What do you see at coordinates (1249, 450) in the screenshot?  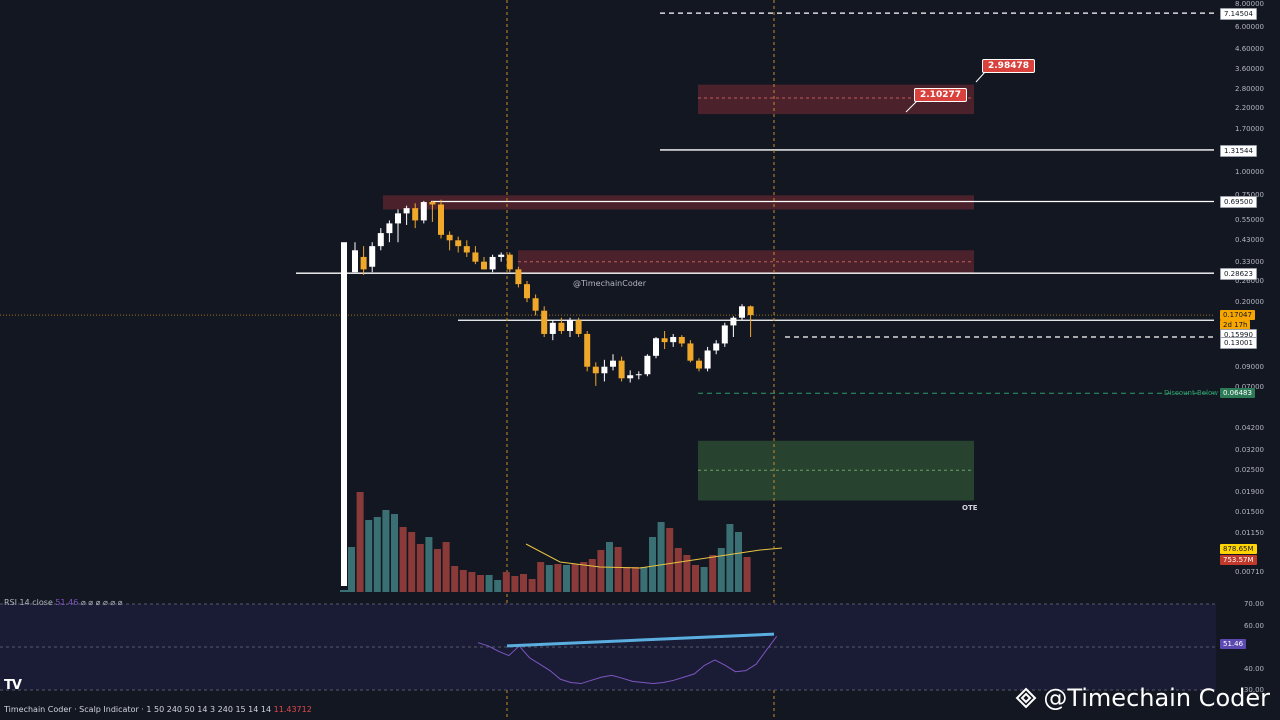 I see `y-tick-21: 0.03200` at bounding box center [1249, 450].